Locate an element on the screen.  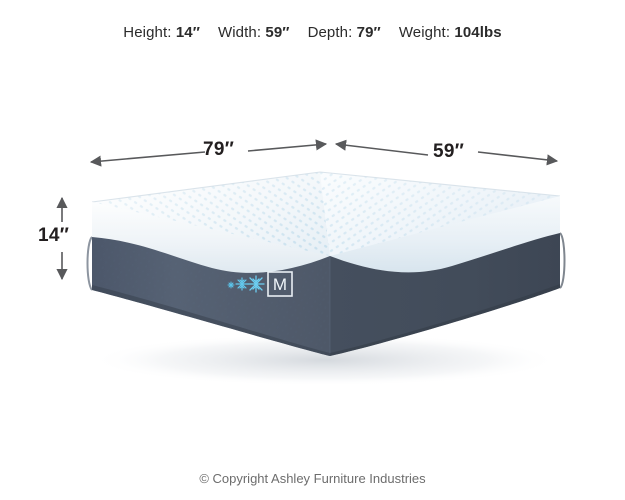
base-bottom-lip-left is located at coordinates (211, 320).